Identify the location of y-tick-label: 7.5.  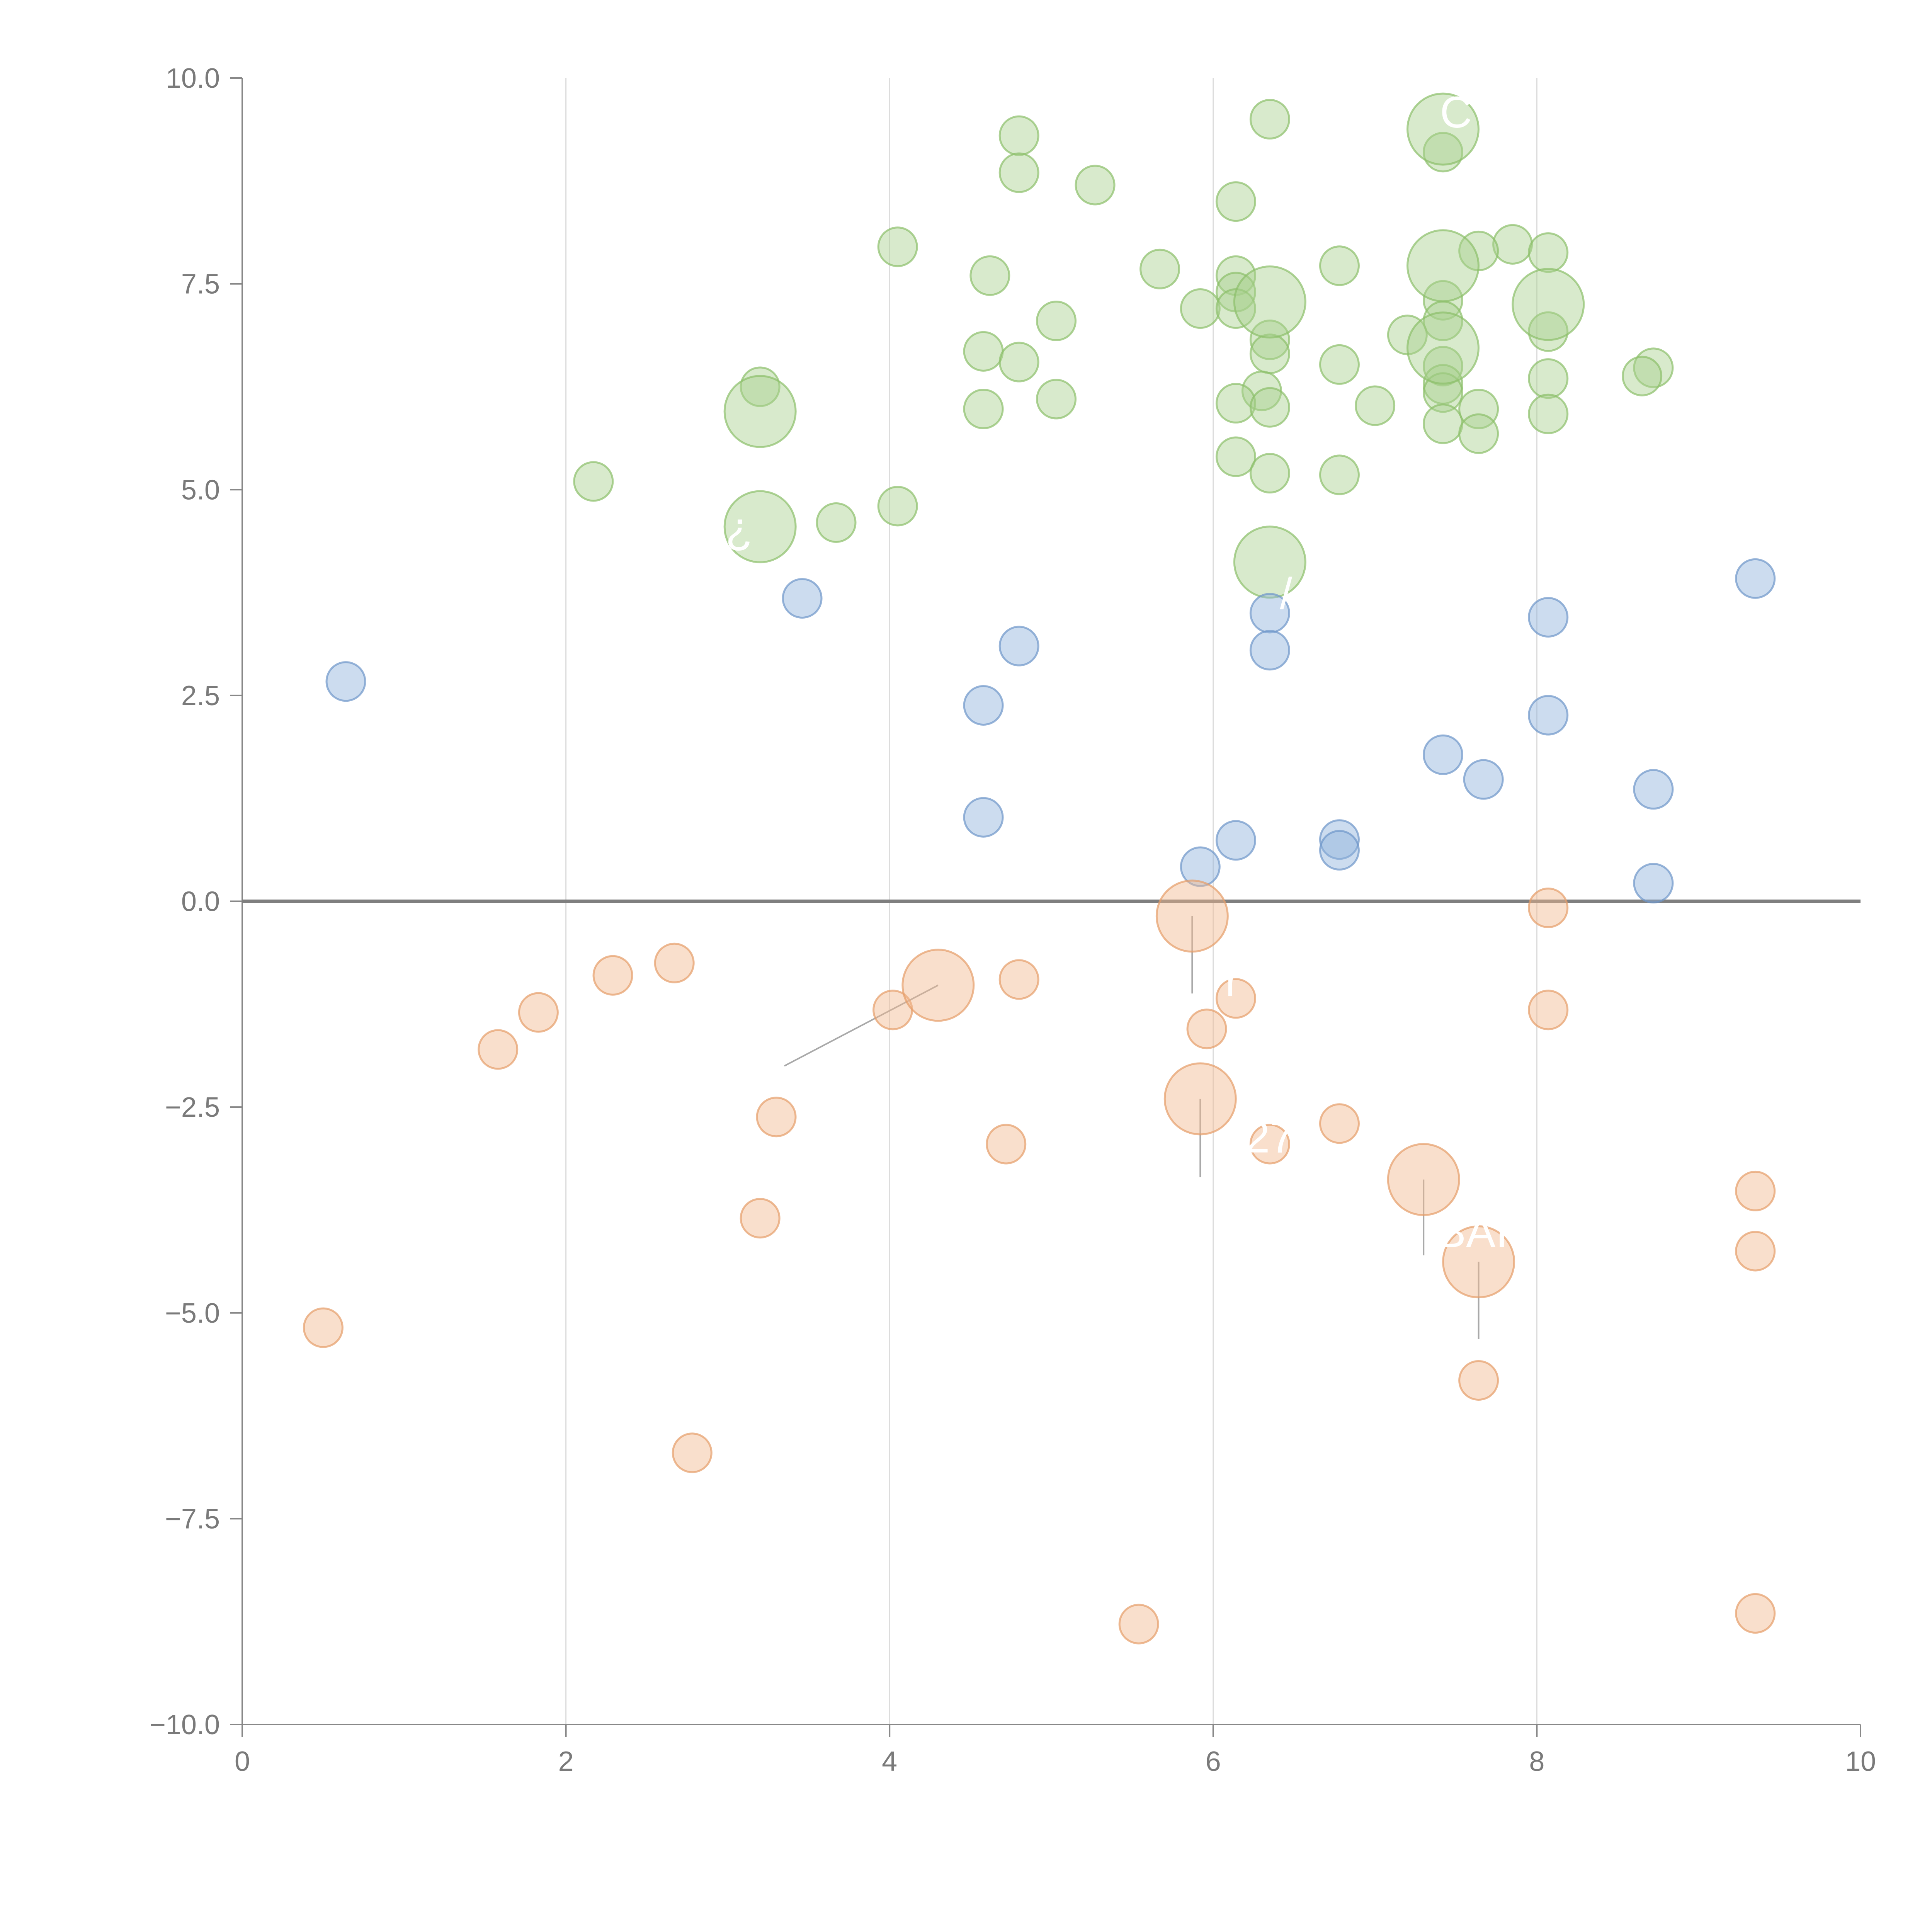
(200, 284).